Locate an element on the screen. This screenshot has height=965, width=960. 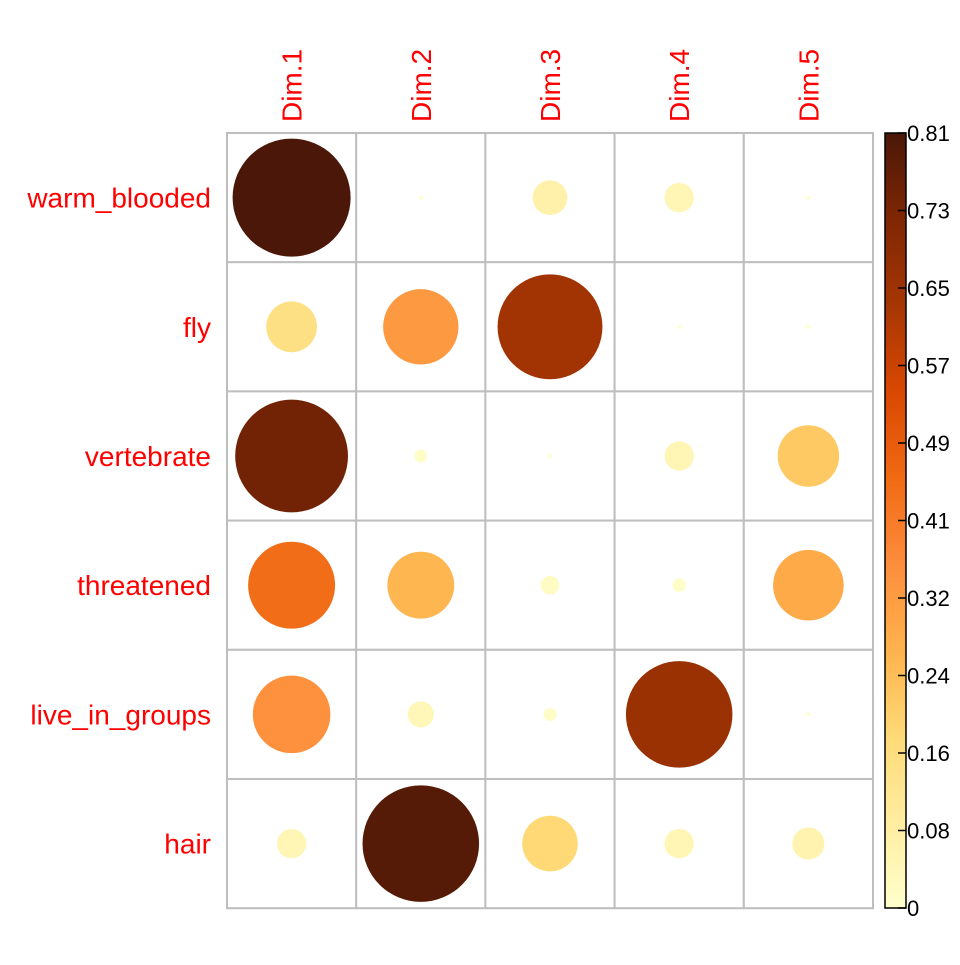
colorbar-tick-label: 0.24 is located at coordinates (928, 676).